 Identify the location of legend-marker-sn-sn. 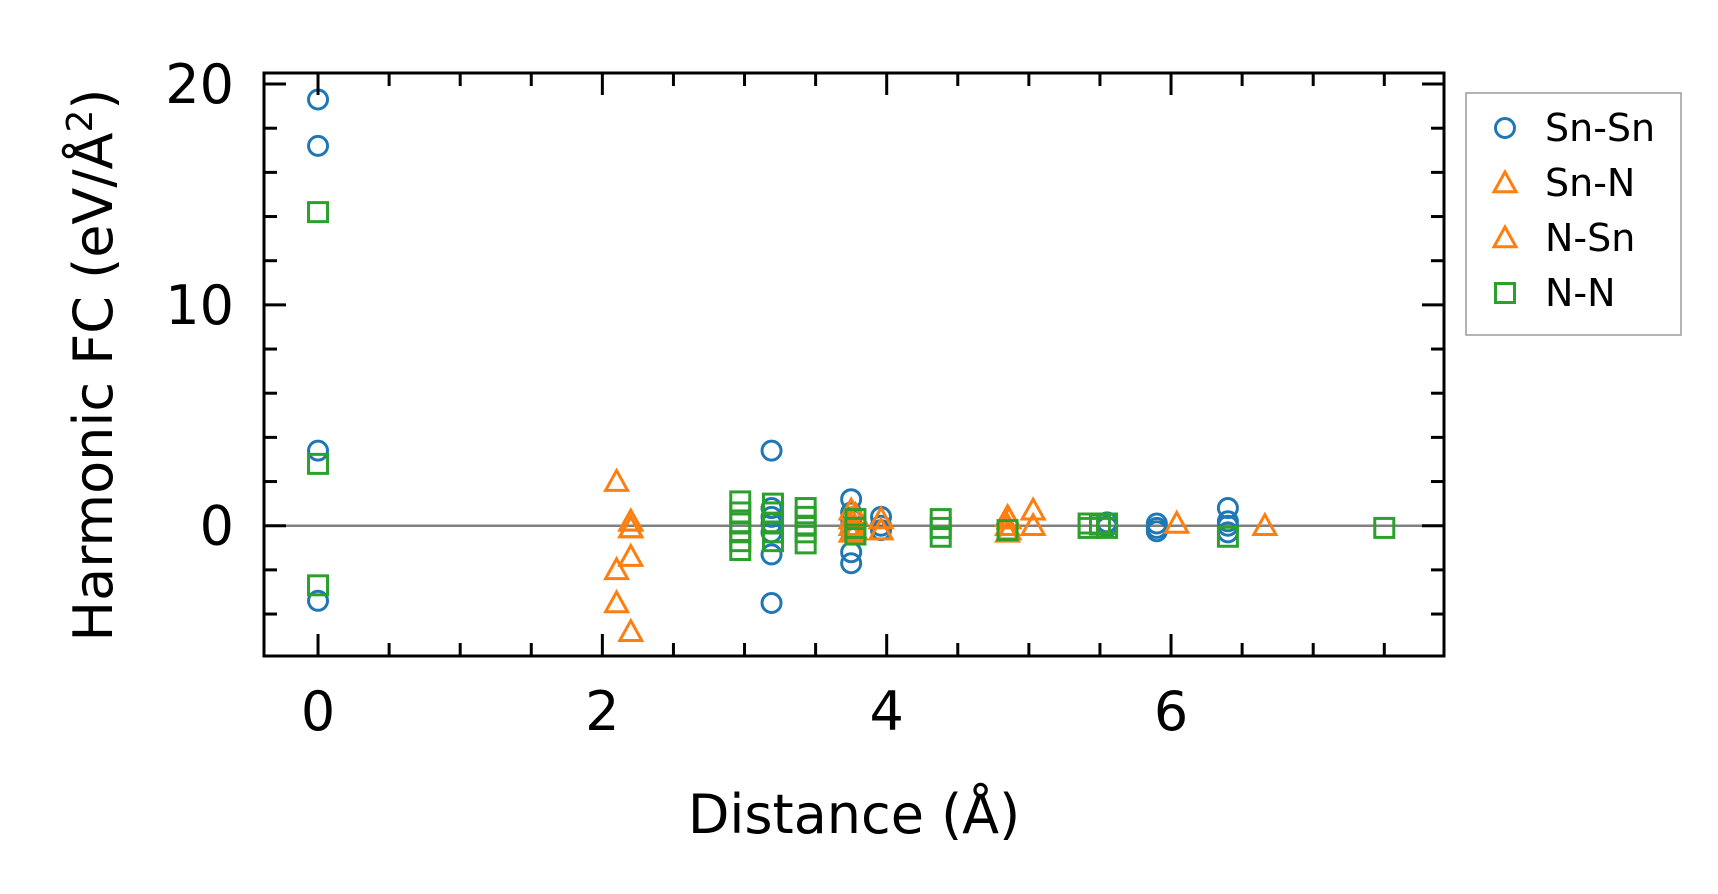
(1505, 128).